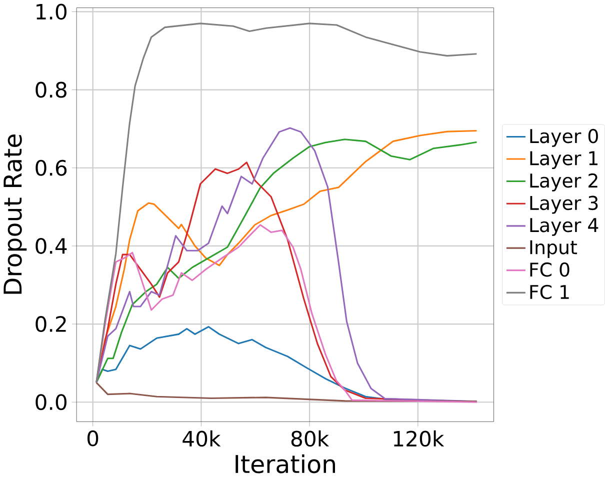 The height and width of the screenshot is (477, 605). I want to click on y-tick-label: 0.2, so click(51, 324).